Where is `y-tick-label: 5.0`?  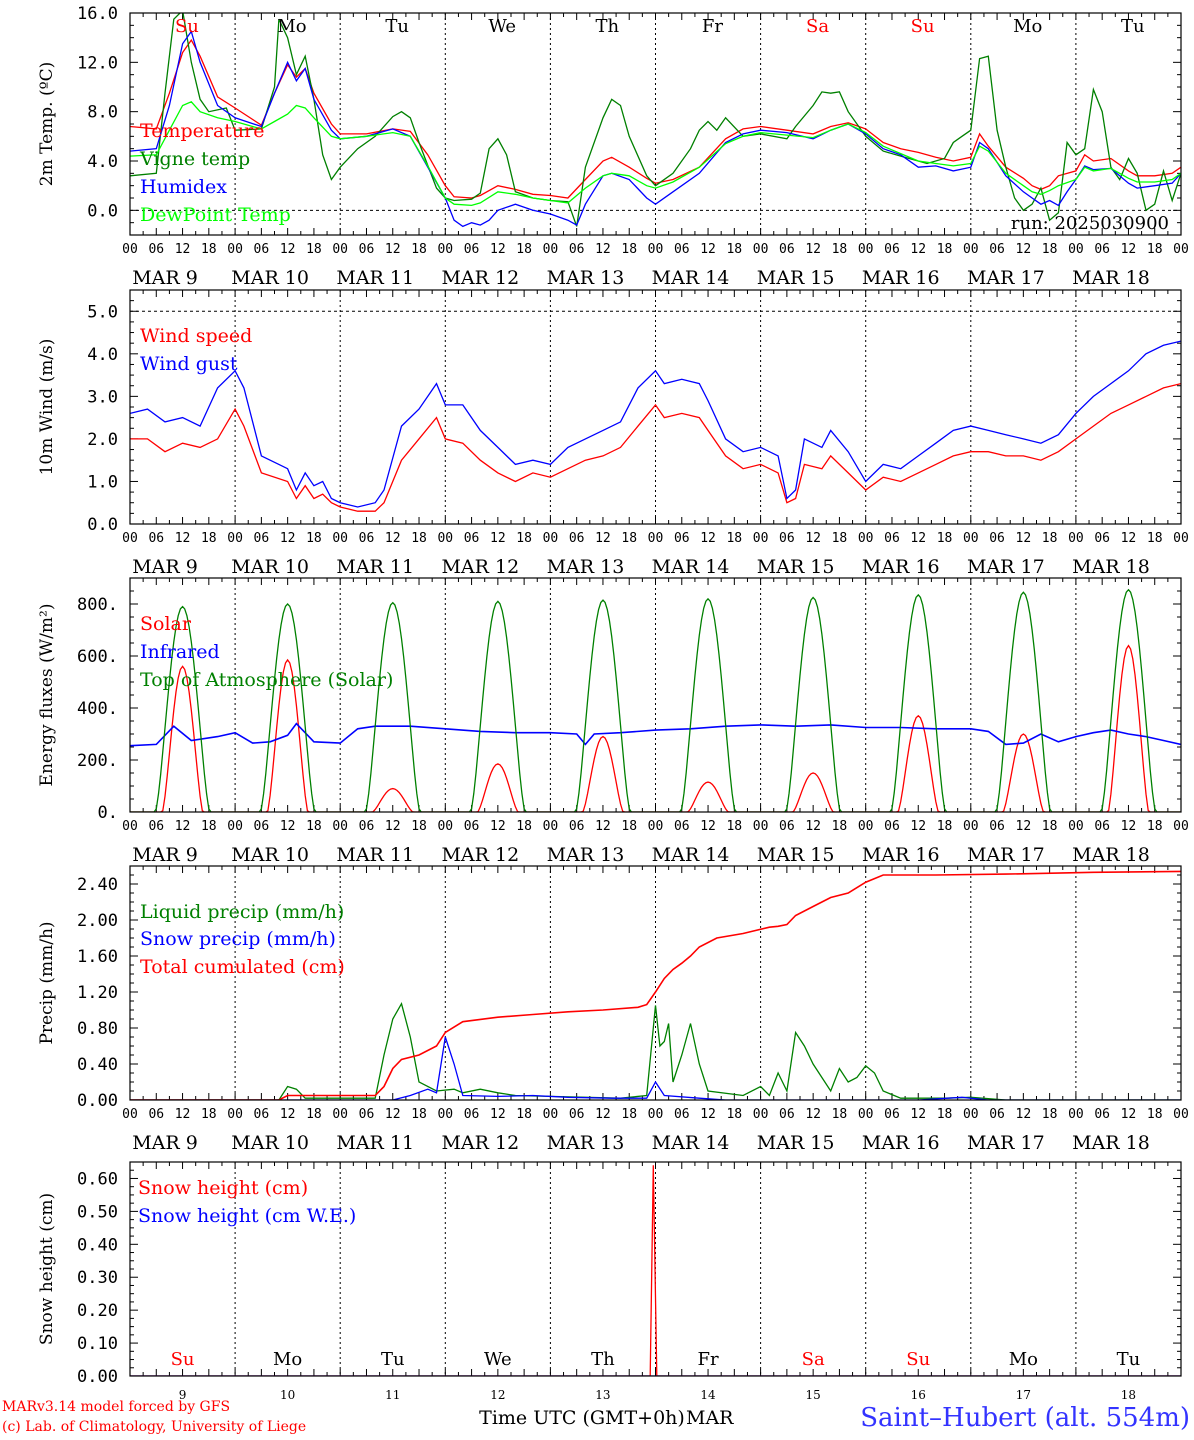 y-tick-label: 5.0 is located at coordinates (102, 312).